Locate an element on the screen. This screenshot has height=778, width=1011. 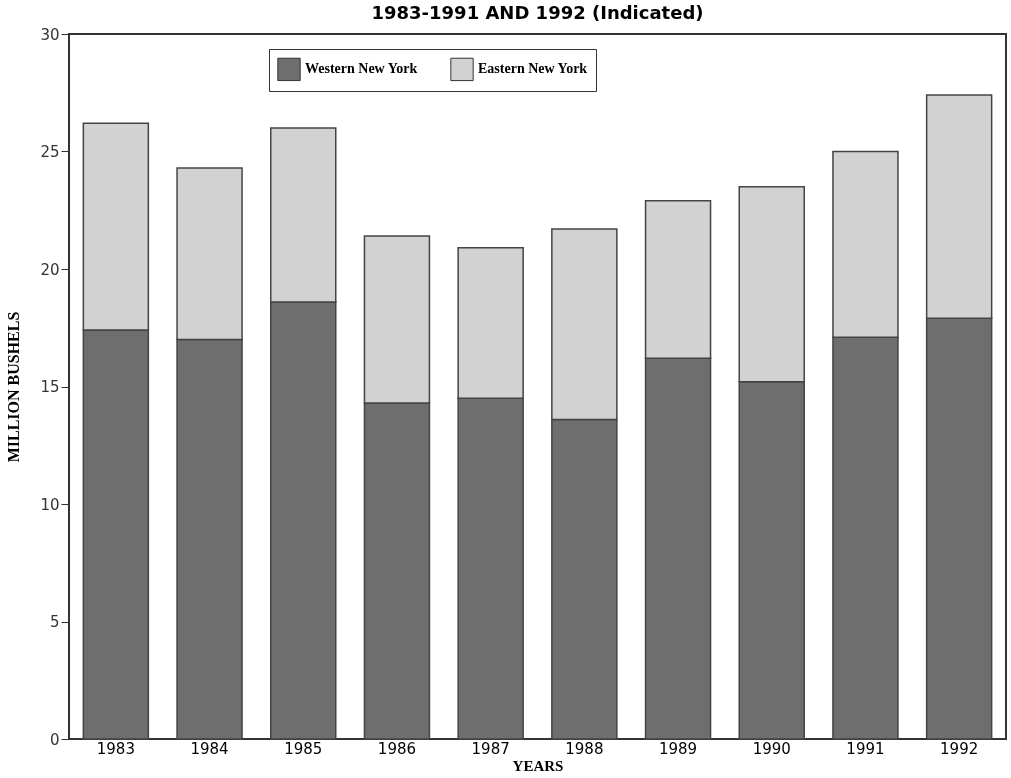
x-axis-title: YEARS is located at coordinates (538, 765).